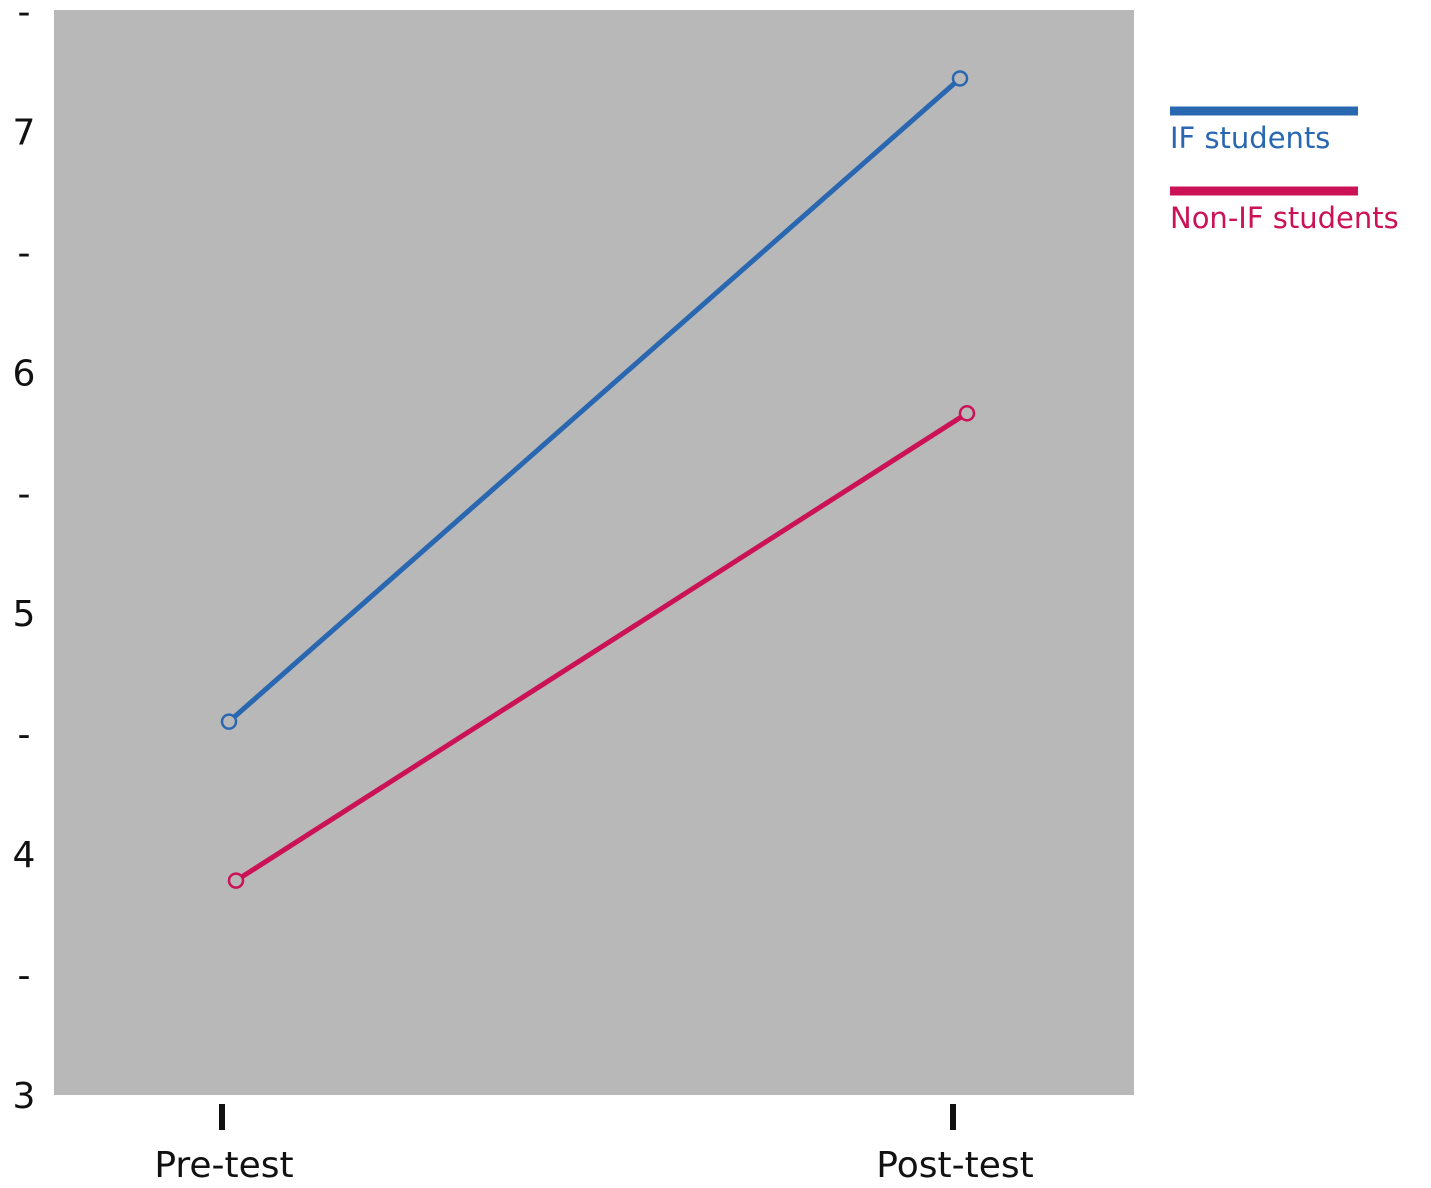 This screenshot has width=1431, height=1188. What do you see at coordinates (24, 1096) in the screenshot?
I see `y-tick-label: 3` at bounding box center [24, 1096].